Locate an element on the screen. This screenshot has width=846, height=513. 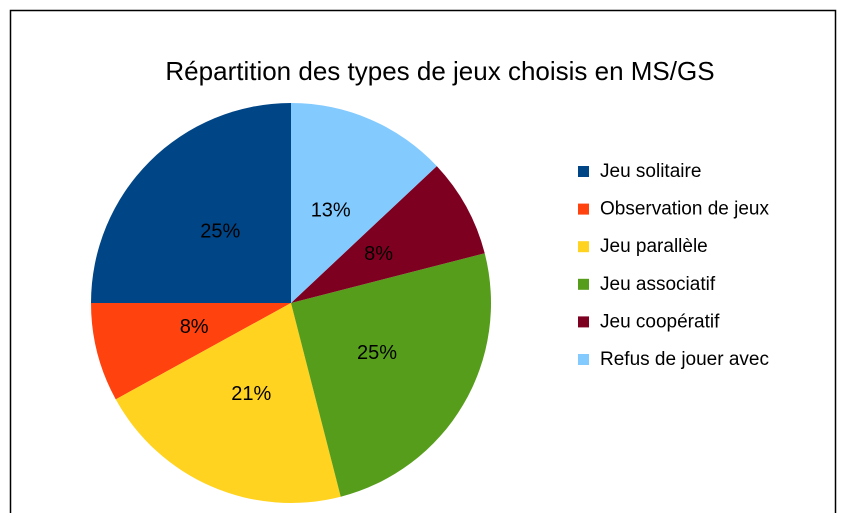
legend-label: Jeu associatif is located at coordinates (658, 284).